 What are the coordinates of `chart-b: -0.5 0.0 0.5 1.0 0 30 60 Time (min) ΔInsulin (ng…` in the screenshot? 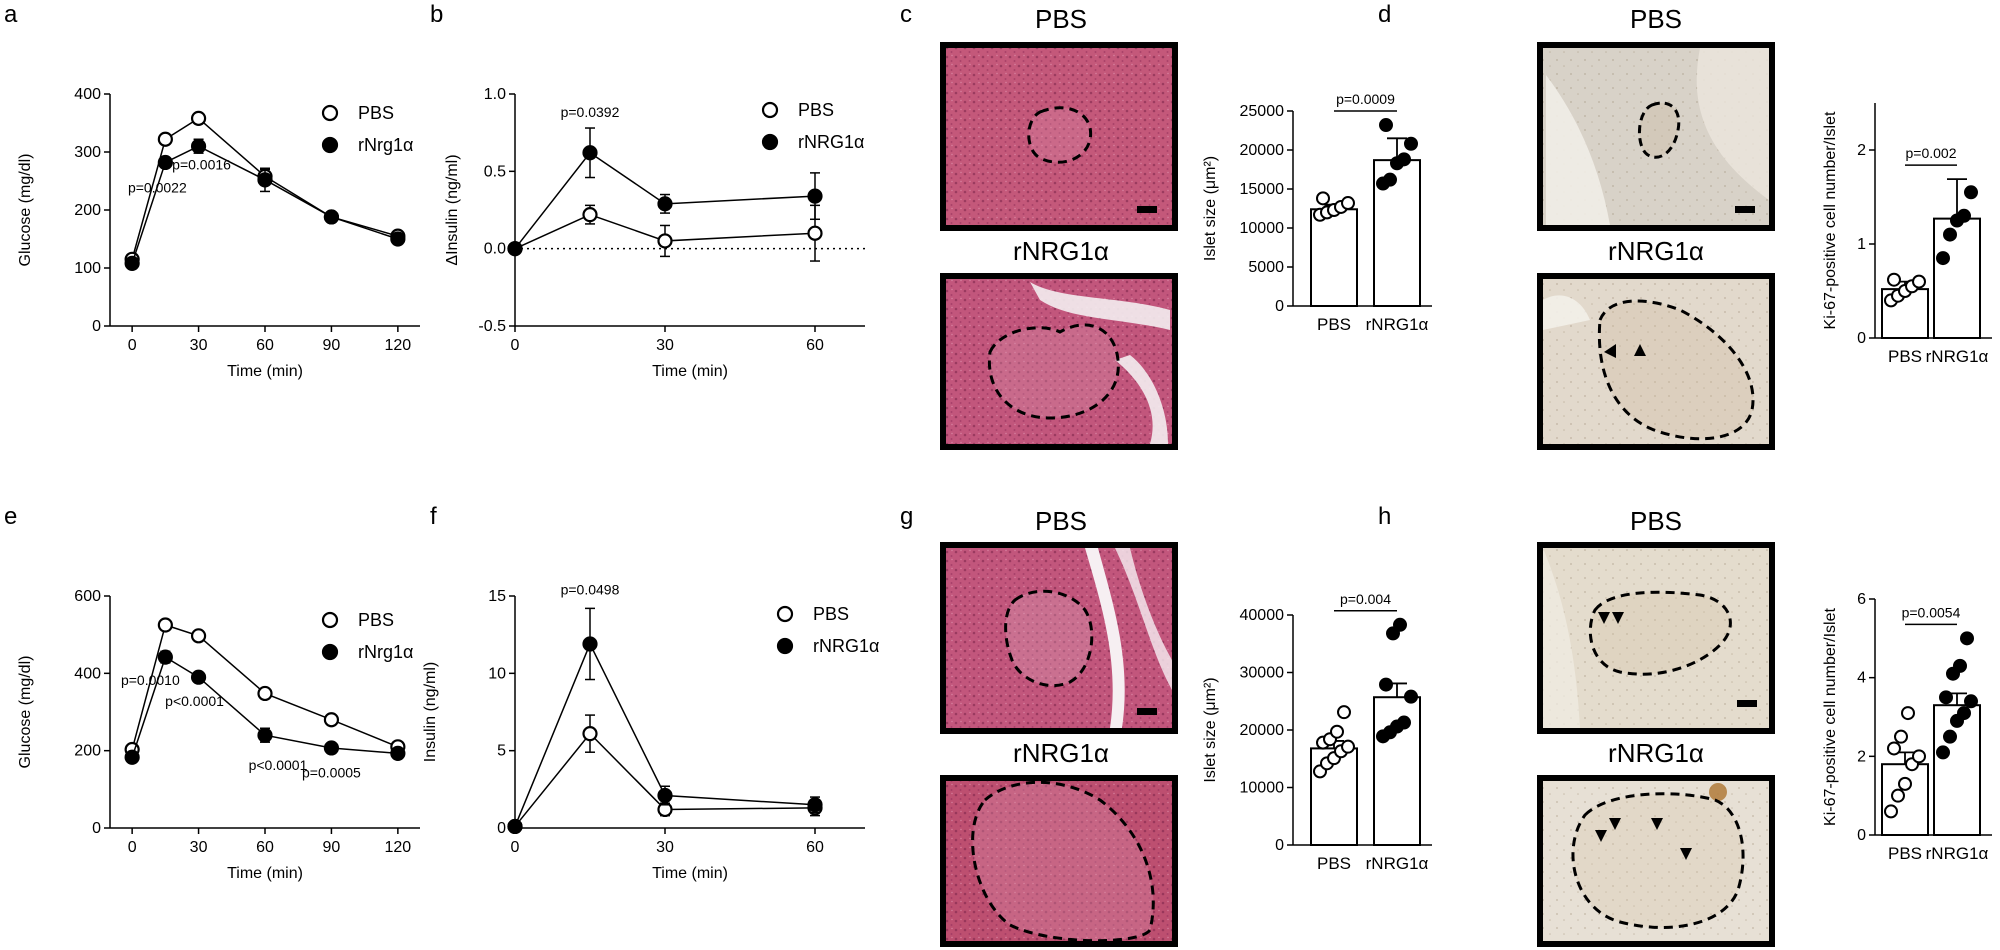 It's located at (654, 233).